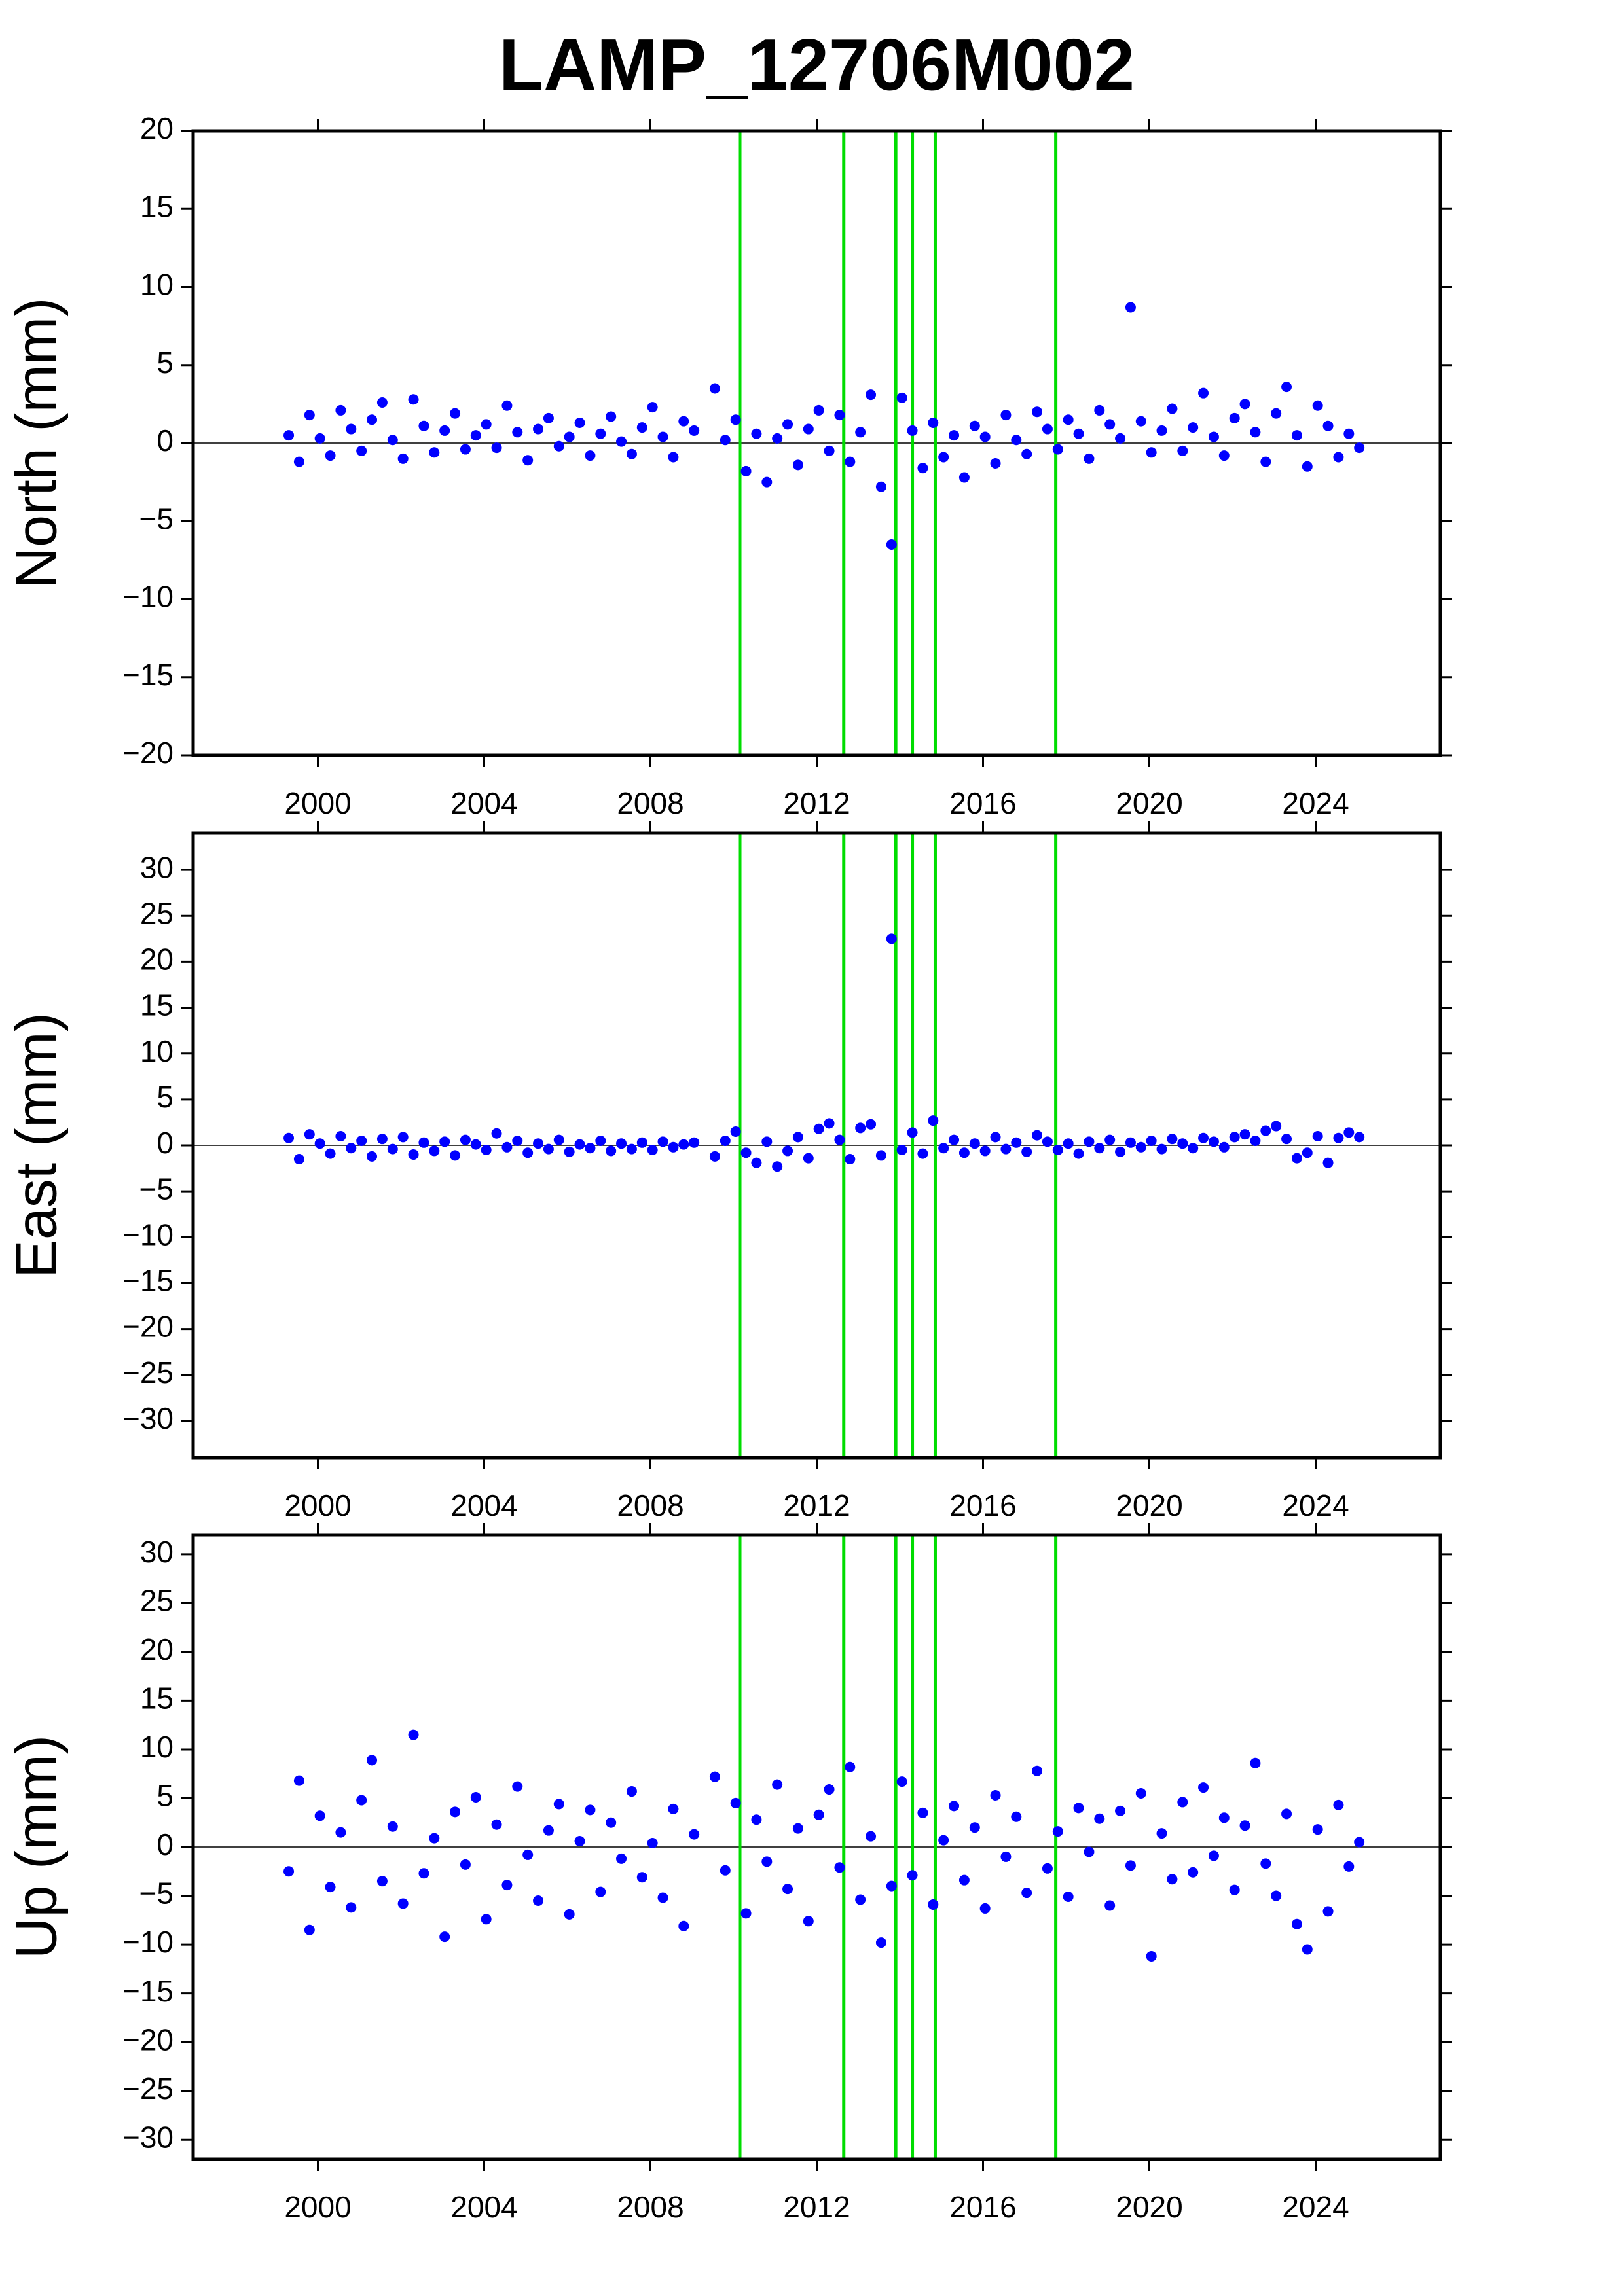 This screenshot has height=2296, width=1623. What do you see at coordinates (147, 2039) in the screenshot?
I see `y-tick-label: −20` at bounding box center [147, 2039].